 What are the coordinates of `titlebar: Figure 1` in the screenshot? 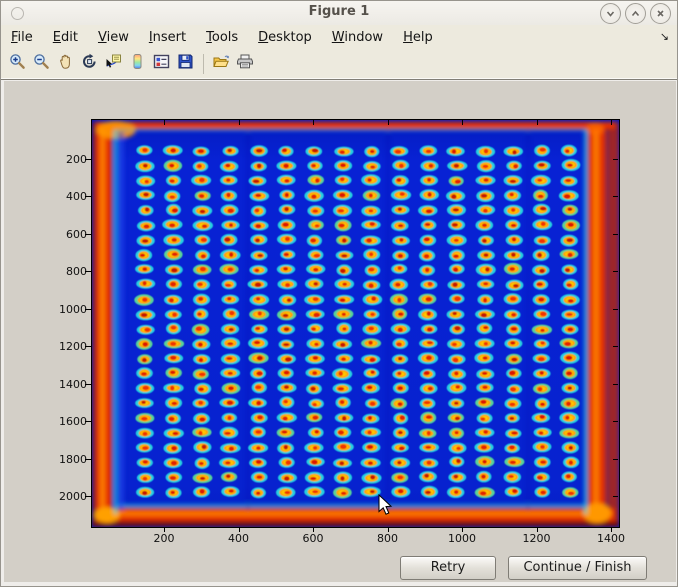 It's located at (339, 13).